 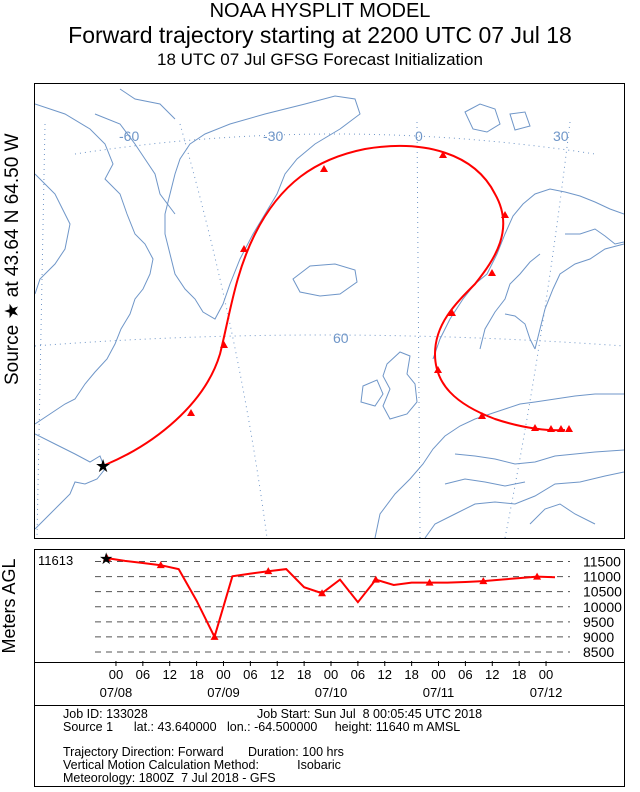 I want to click on altitude-axis-label: Meters AGL, so click(x=9, y=606).